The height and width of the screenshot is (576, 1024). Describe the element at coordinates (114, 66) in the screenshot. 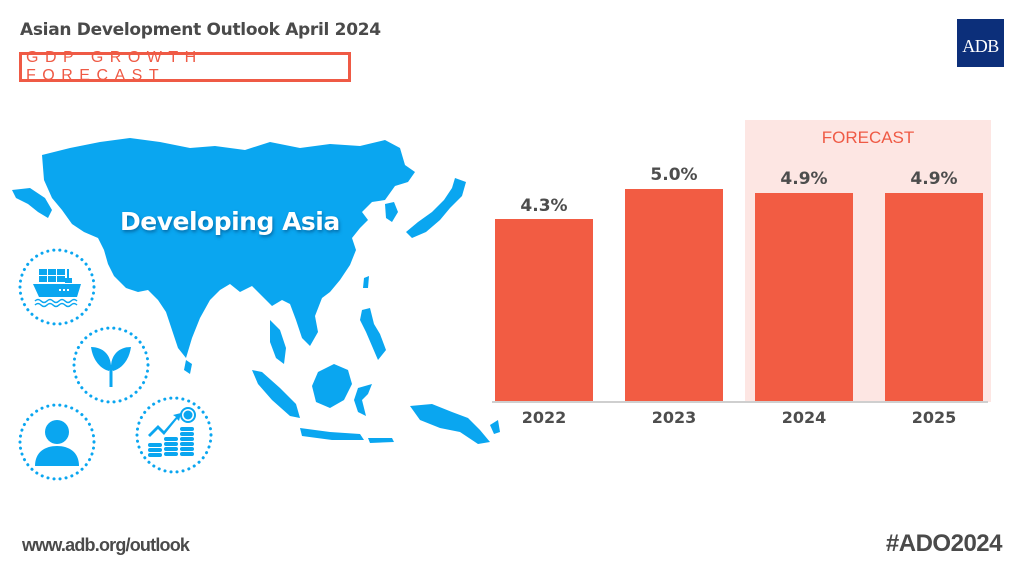

I see `subtitle: GDP GROWTH FORECAST` at that location.